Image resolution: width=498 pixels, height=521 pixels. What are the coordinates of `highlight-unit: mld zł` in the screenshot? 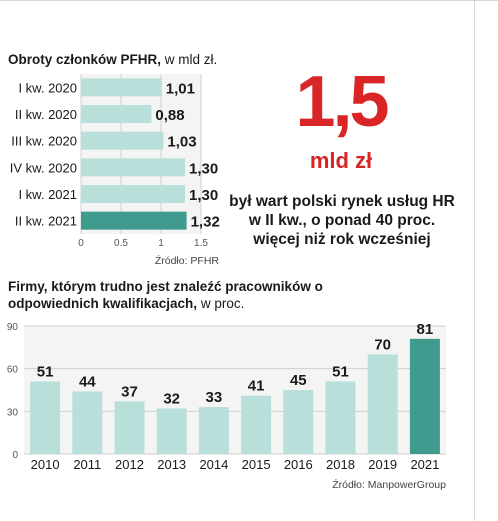 It's located at (341, 160).